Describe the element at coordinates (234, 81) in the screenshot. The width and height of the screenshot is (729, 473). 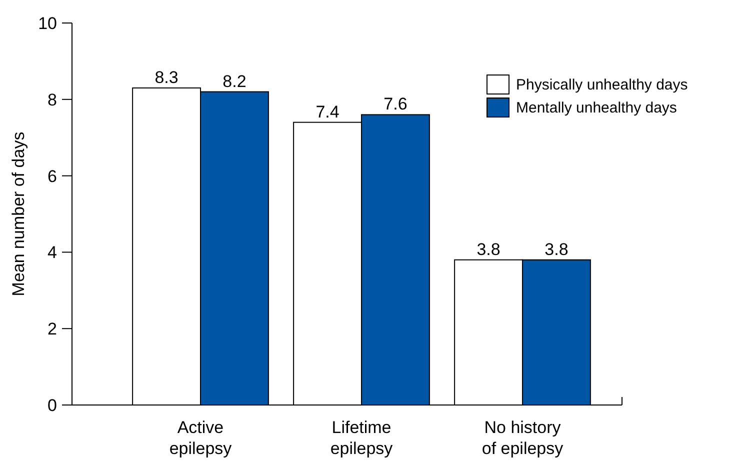
I see `data-label: 8.2` at that location.